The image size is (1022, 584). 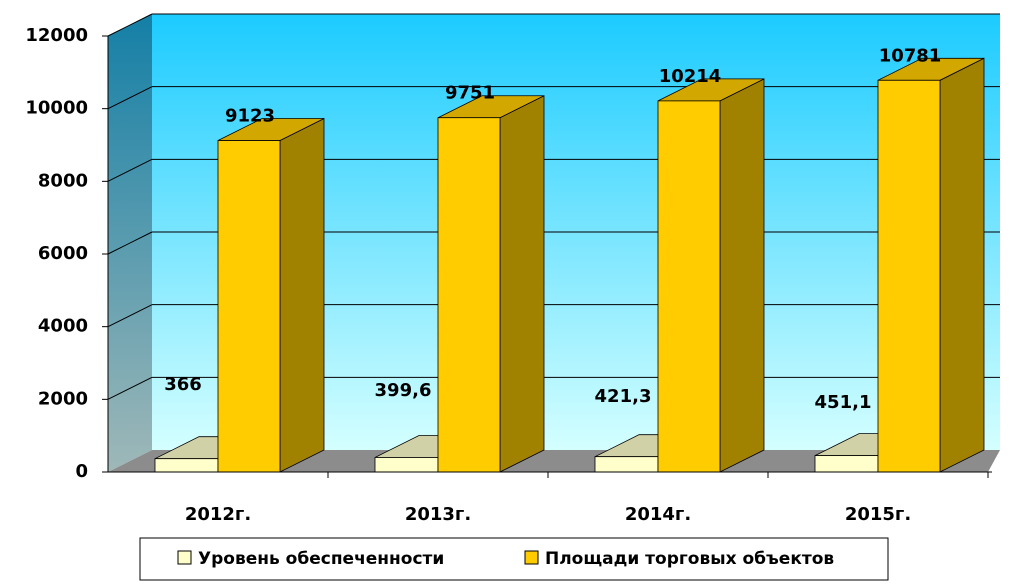 I want to click on data-label: 9751, so click(x=470, y=93).